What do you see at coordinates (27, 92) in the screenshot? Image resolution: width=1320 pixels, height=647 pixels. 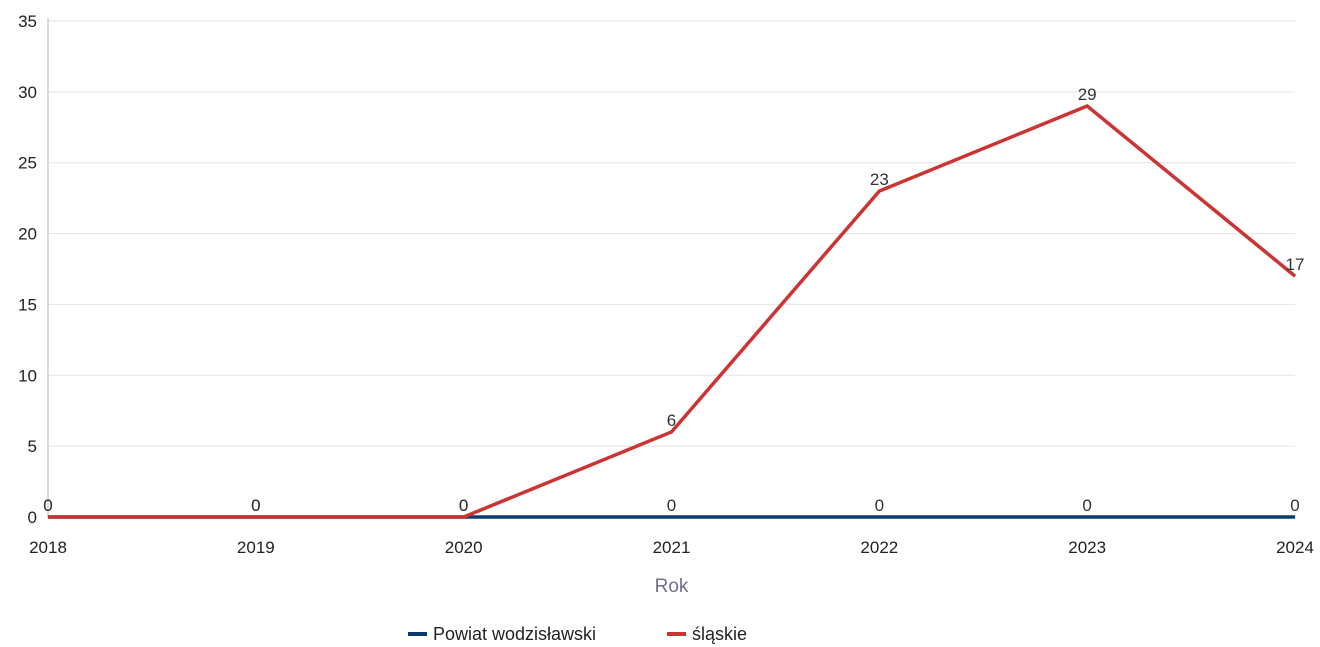 I see `y-tick-label: 30` at bounding box center [27, 92].